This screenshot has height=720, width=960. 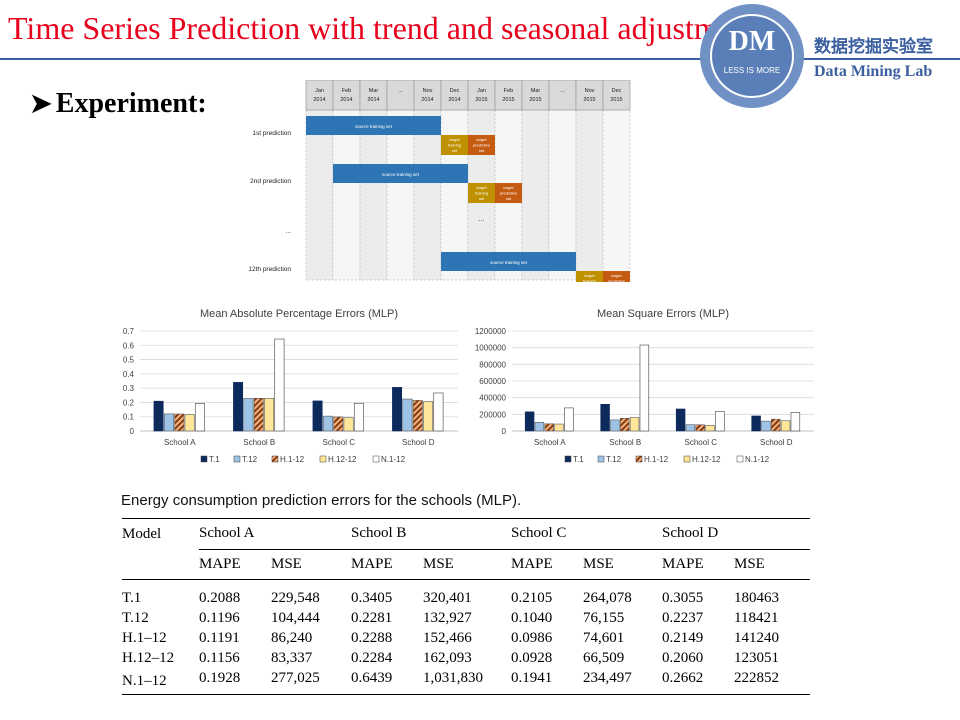 What do you see at coordinates (372, 597) in the screenshot?
I see `value-cell: 0.3405` at bounding box center [372, 597].